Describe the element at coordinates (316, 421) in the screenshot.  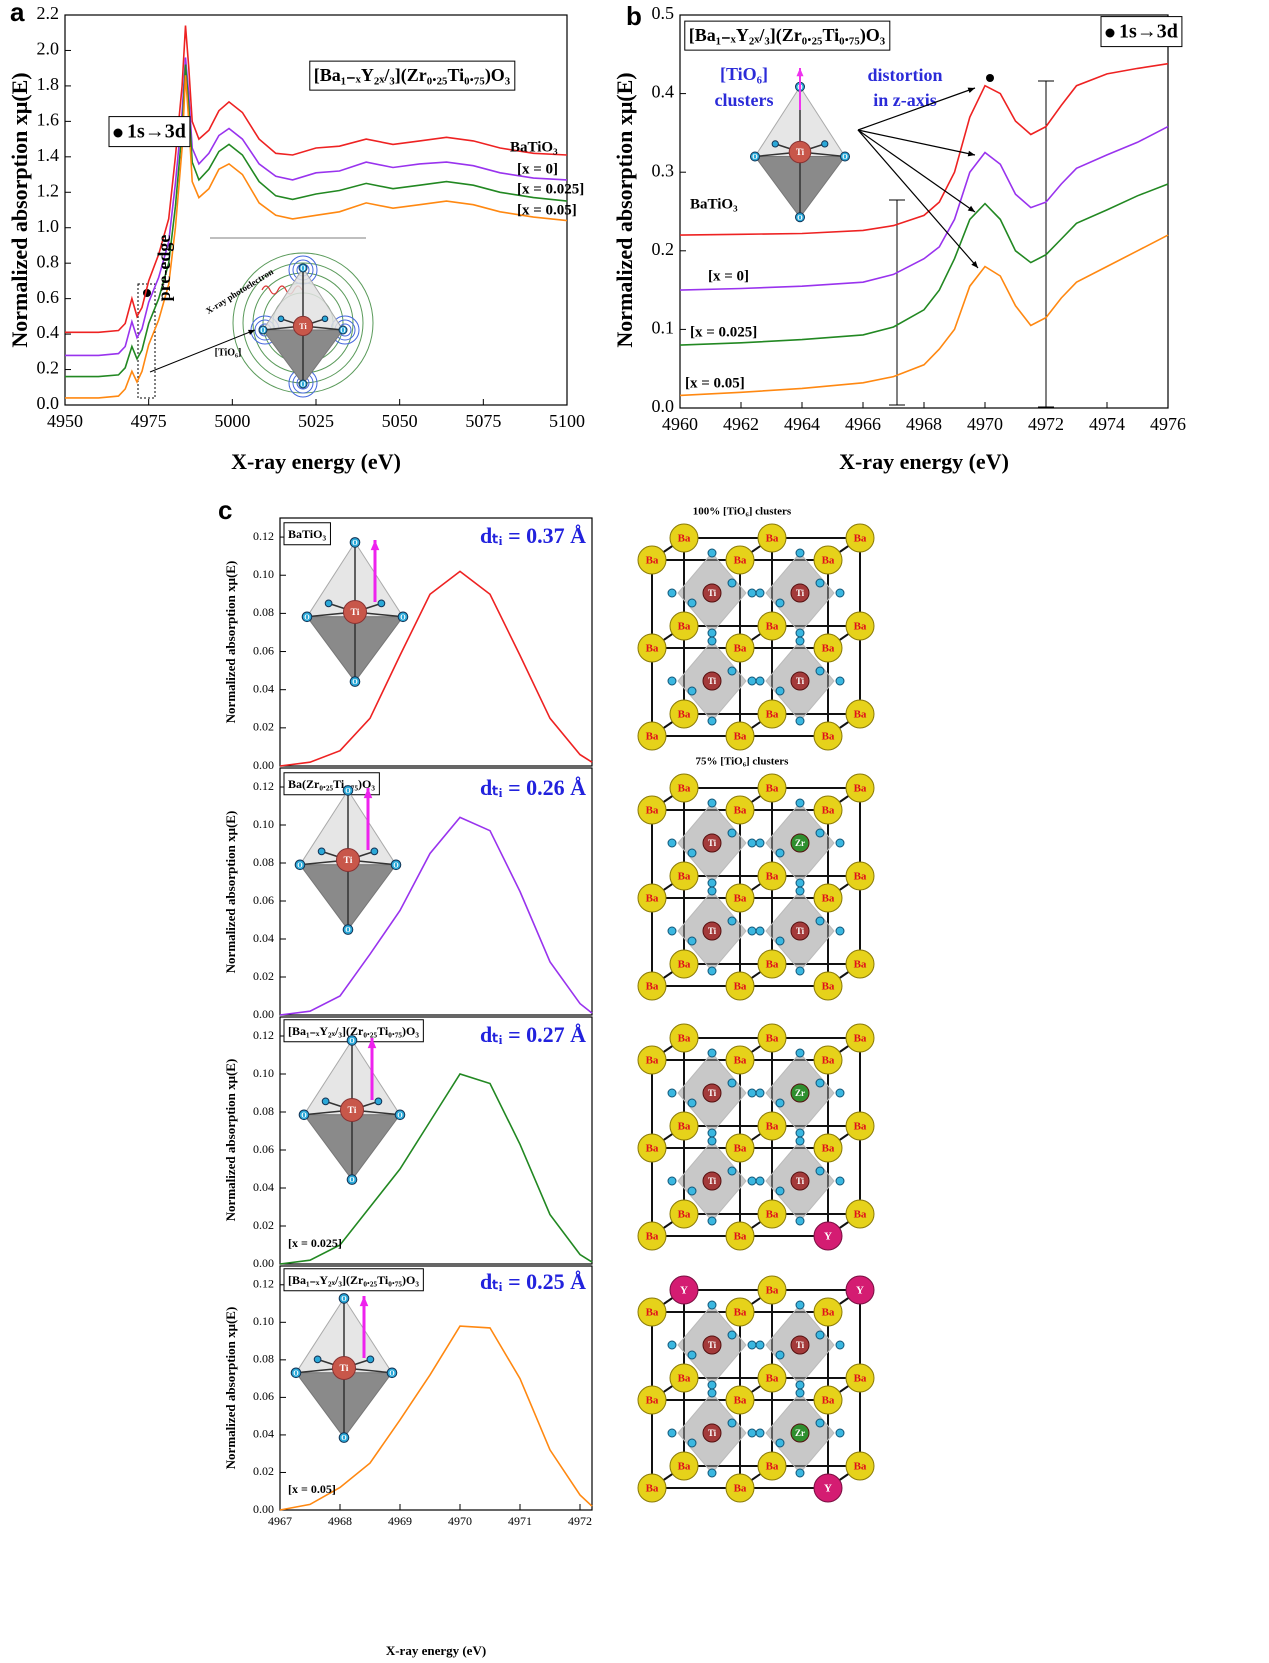
I see `x-tick-label: 5025` at that location.